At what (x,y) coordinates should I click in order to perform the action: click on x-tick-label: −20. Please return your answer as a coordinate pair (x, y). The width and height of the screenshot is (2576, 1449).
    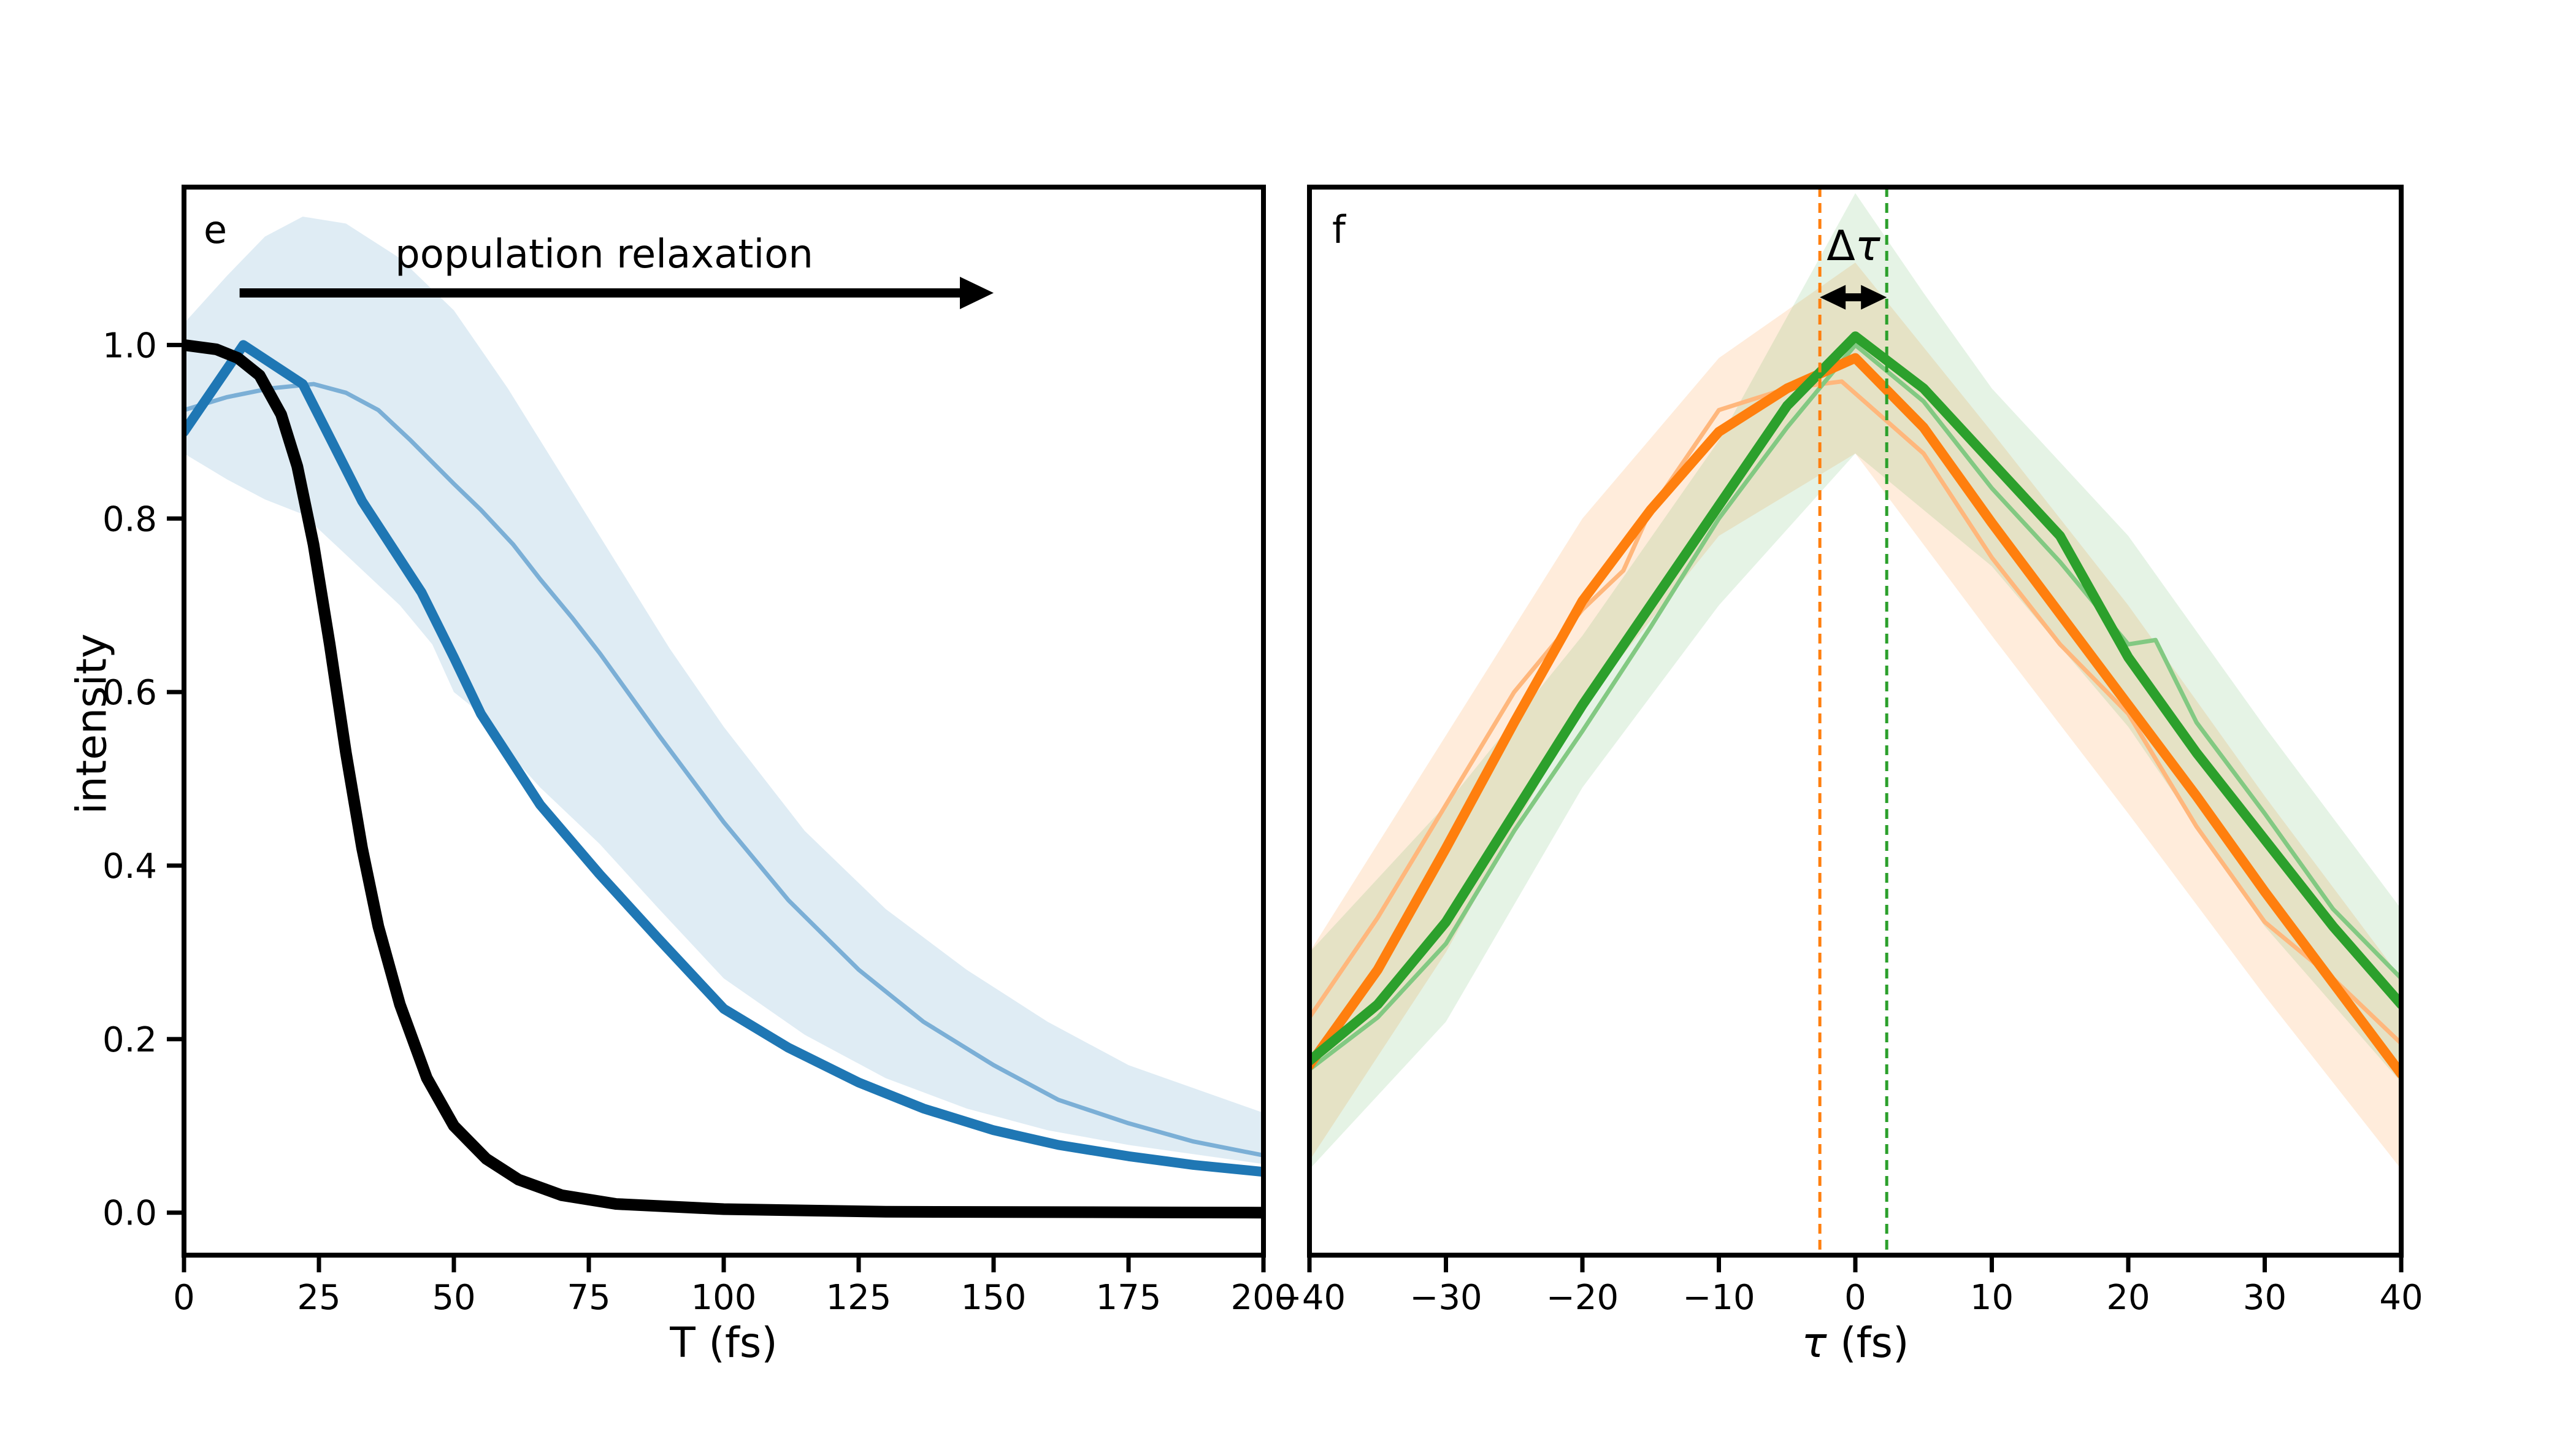
    Looking at the image, I should click on (1582, 1298).